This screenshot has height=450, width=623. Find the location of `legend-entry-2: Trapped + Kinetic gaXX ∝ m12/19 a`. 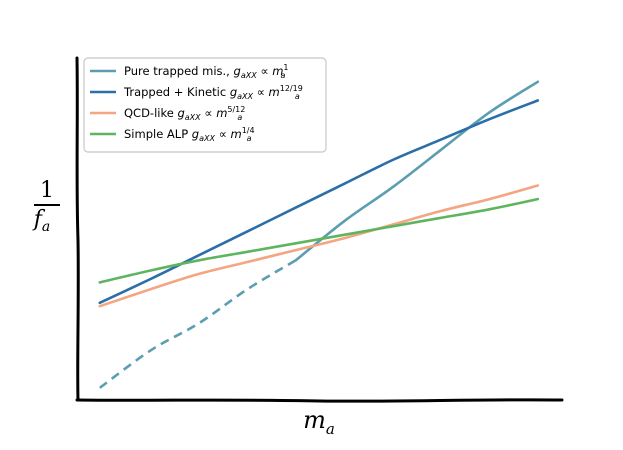

legend-entry-2: Trapped + Kinetic gaXX ∝ m12/19 a is located at coordinates (196, 92).